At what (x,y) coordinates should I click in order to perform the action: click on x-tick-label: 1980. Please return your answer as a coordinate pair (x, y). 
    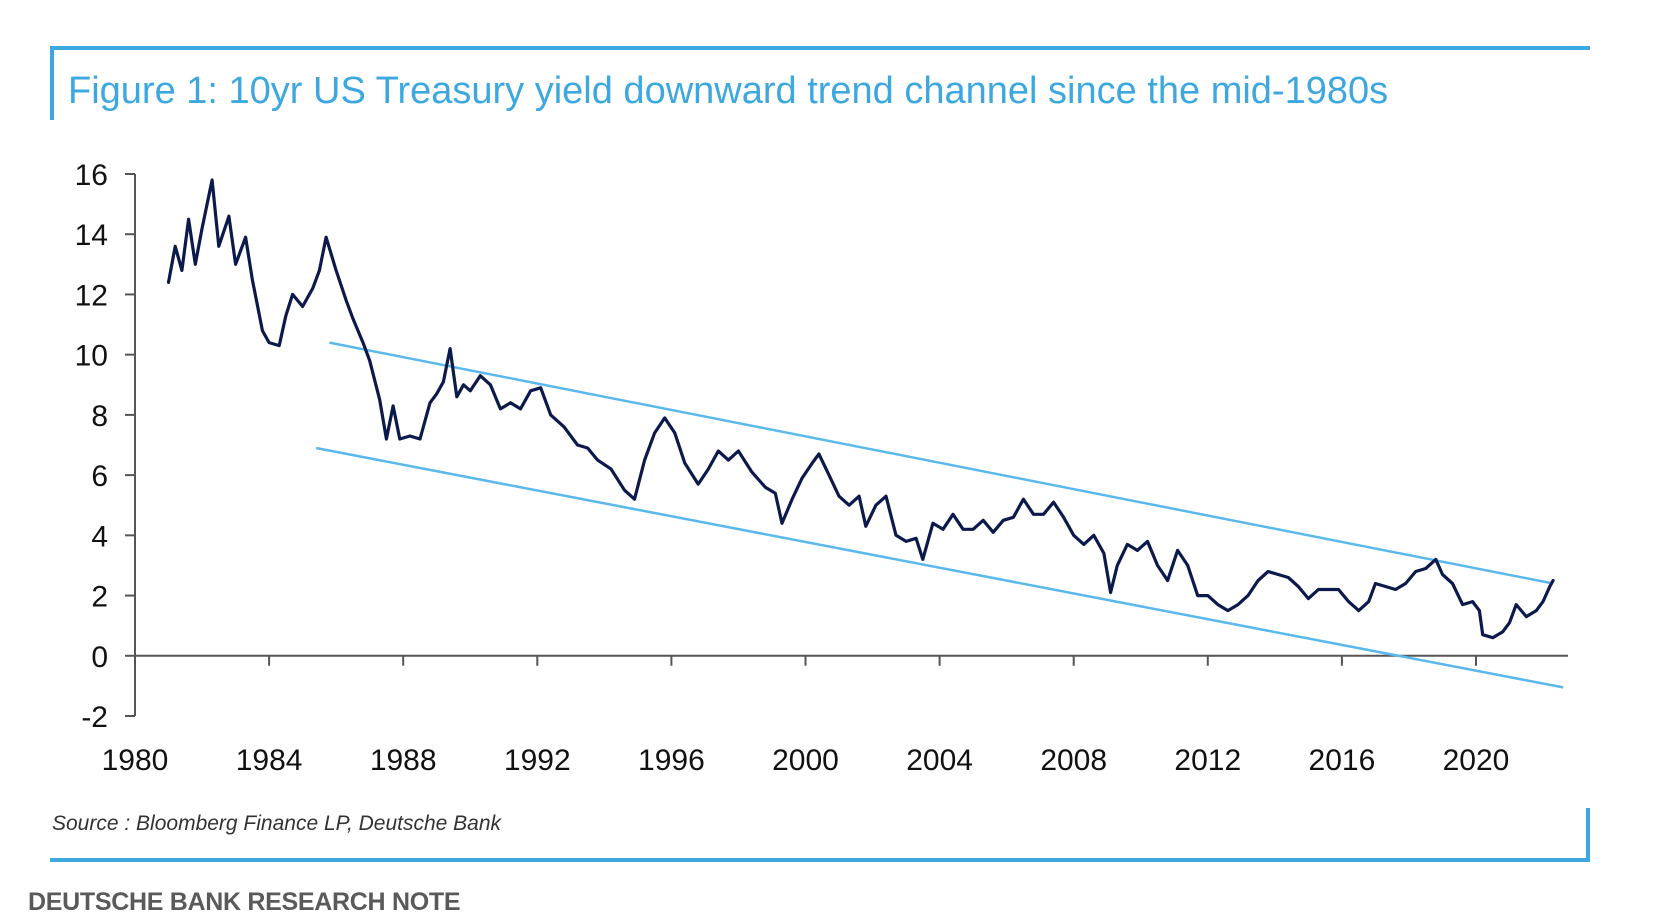
    Looking at the image, I should click on (135, 760).